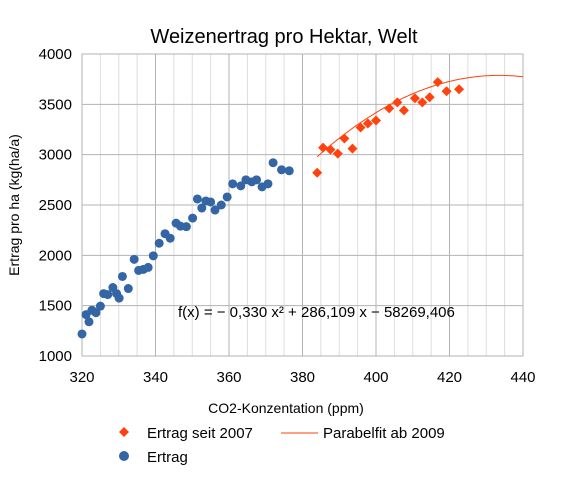  Describe the element at coordinates (449, 377) in the screenshot. I see `x-tick-label: 420` at that location.